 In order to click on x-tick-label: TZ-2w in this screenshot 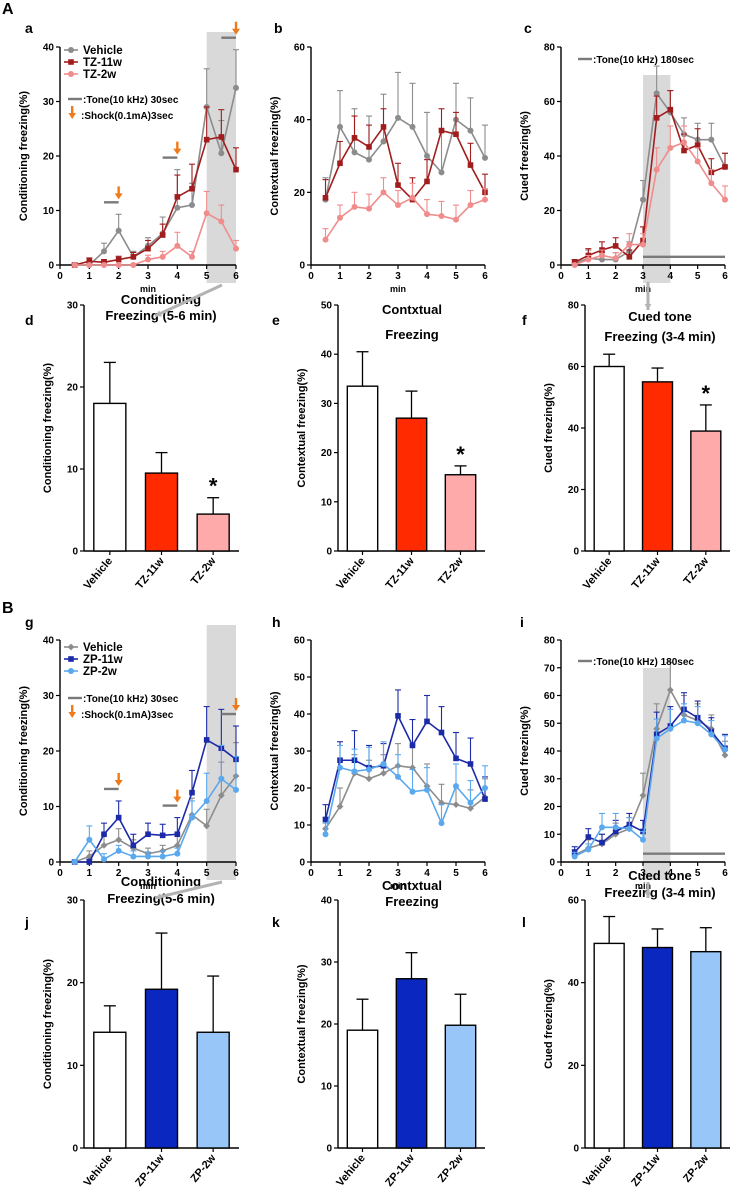, I will do `click(451, 571)`.